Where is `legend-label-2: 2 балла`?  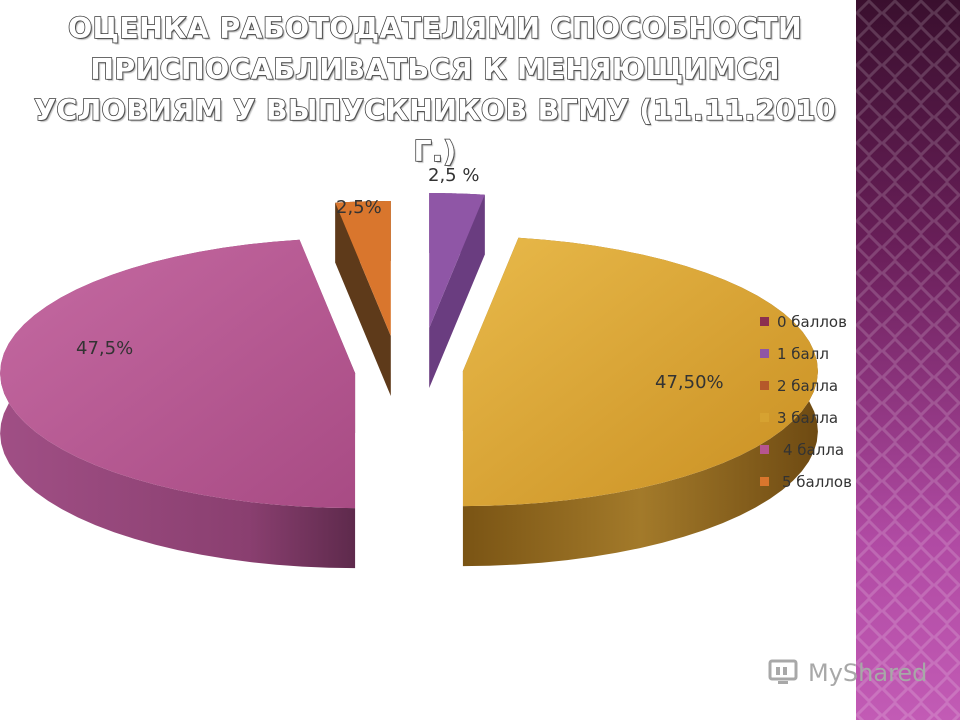 legend-label-2: 2 балла is located at coordinates (808, 386).